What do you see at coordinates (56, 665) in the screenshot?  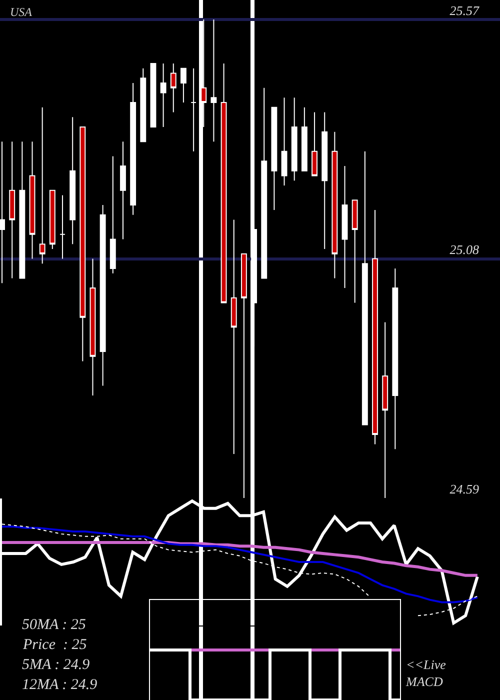 I see `text: 5MA : 24.9` at bounding box center [56, 665].